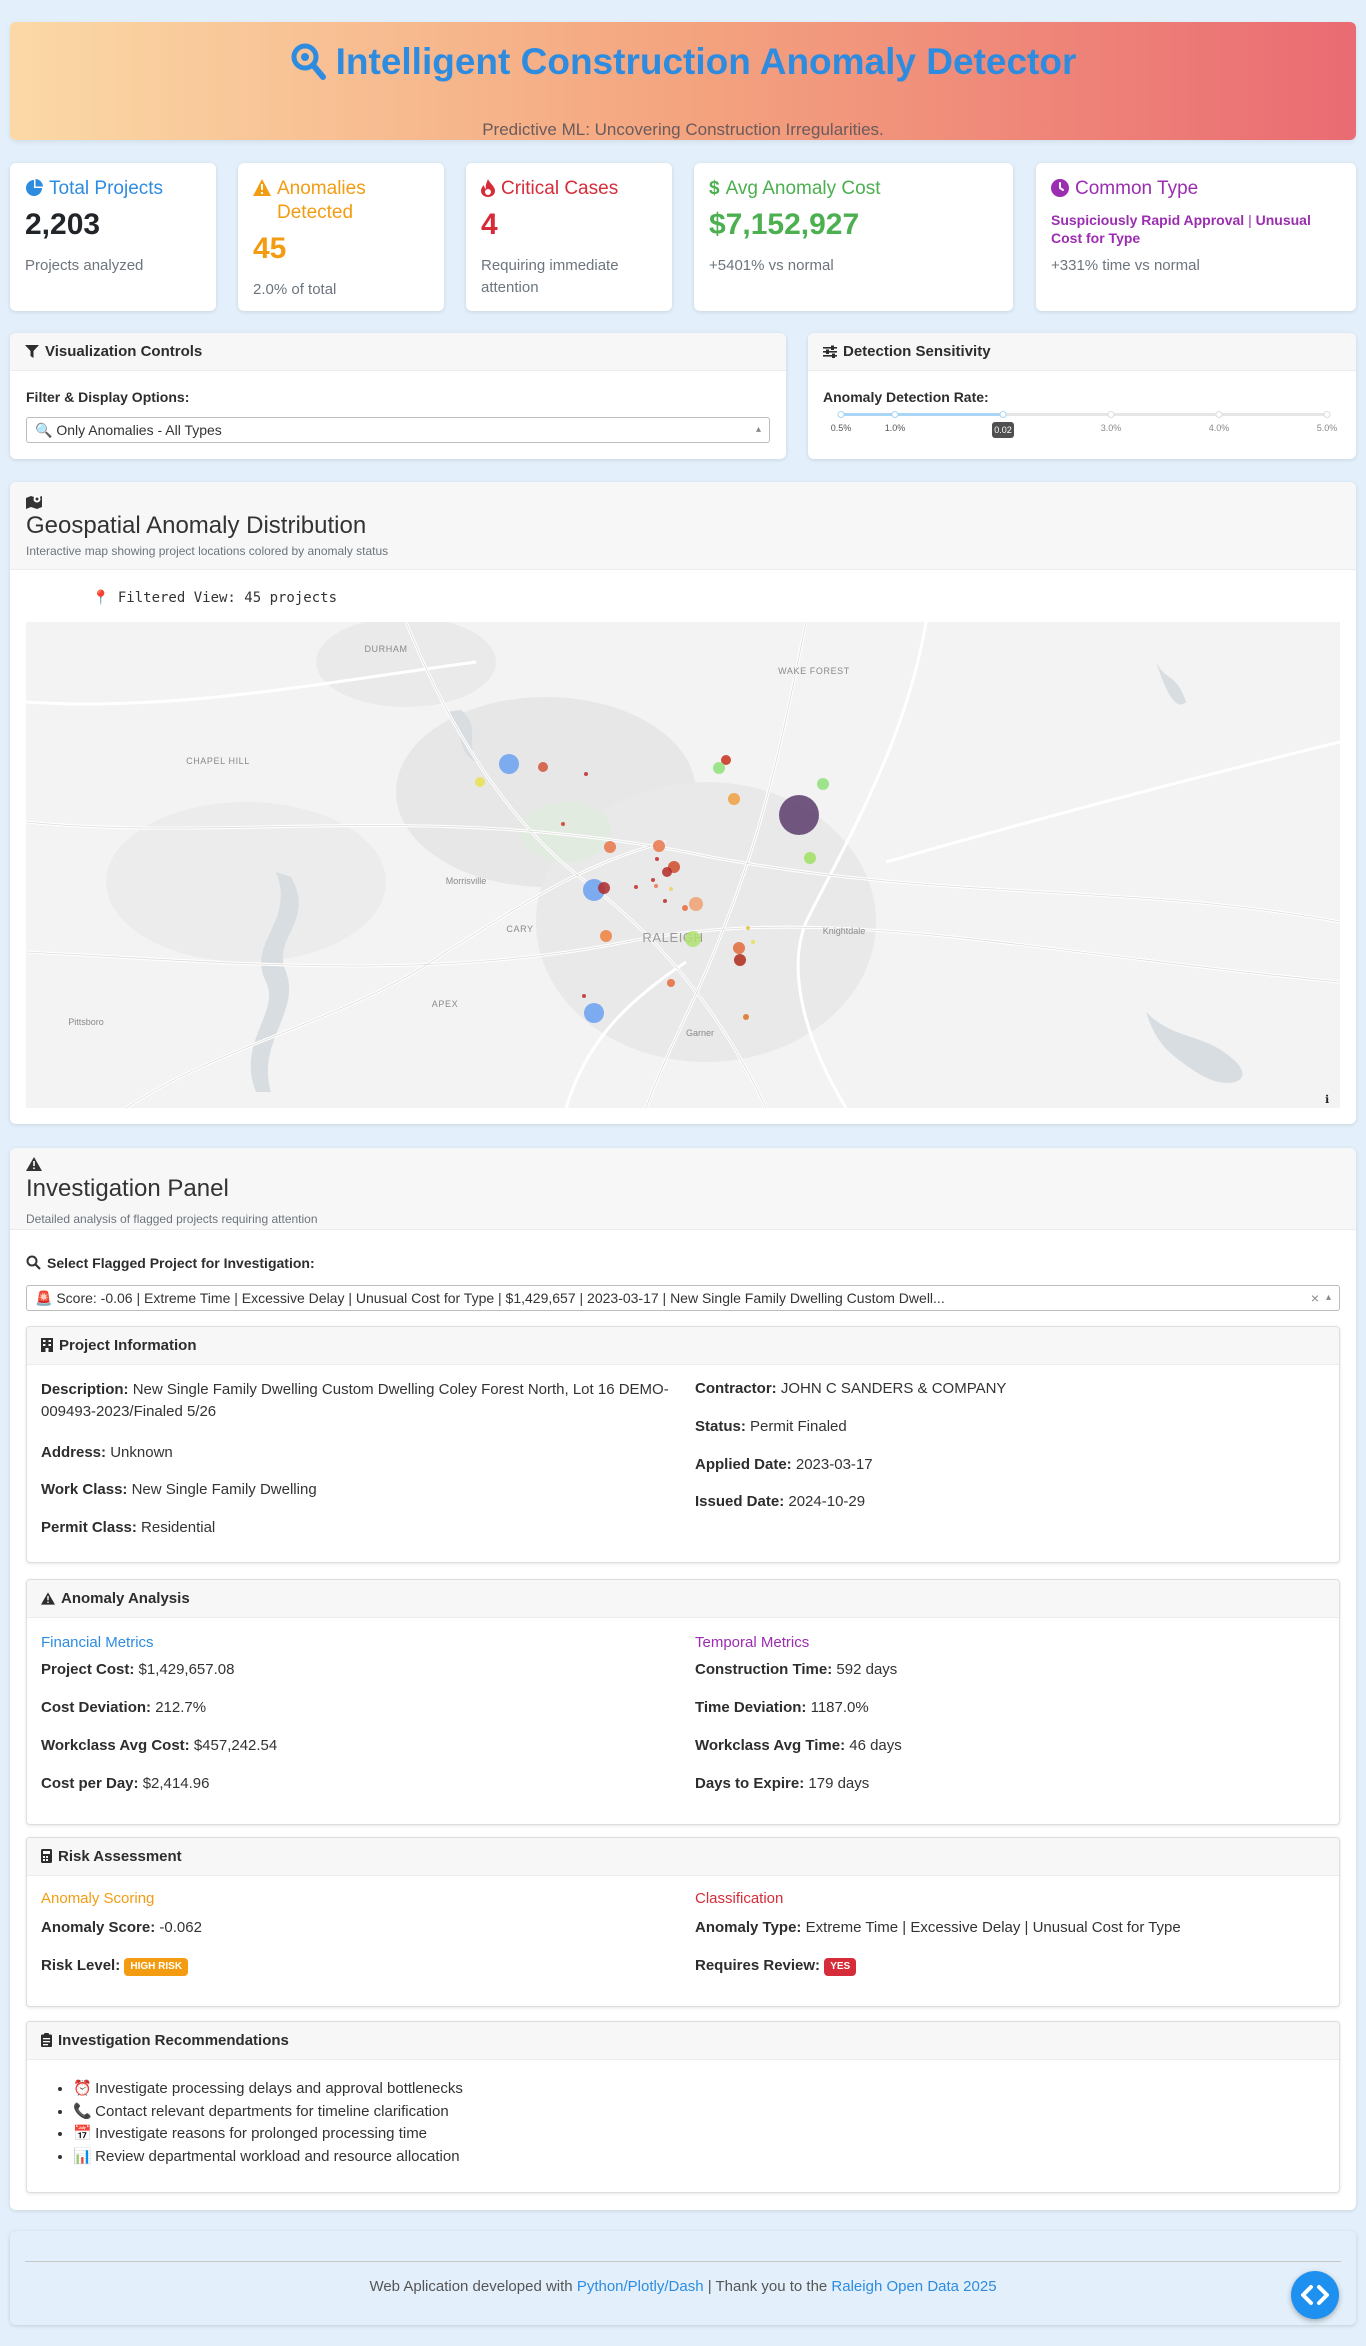 The height and width of the screenshot is (2346, 1366). I want to click on status-row: Status: Permit Finaled, so click(771, 1426).